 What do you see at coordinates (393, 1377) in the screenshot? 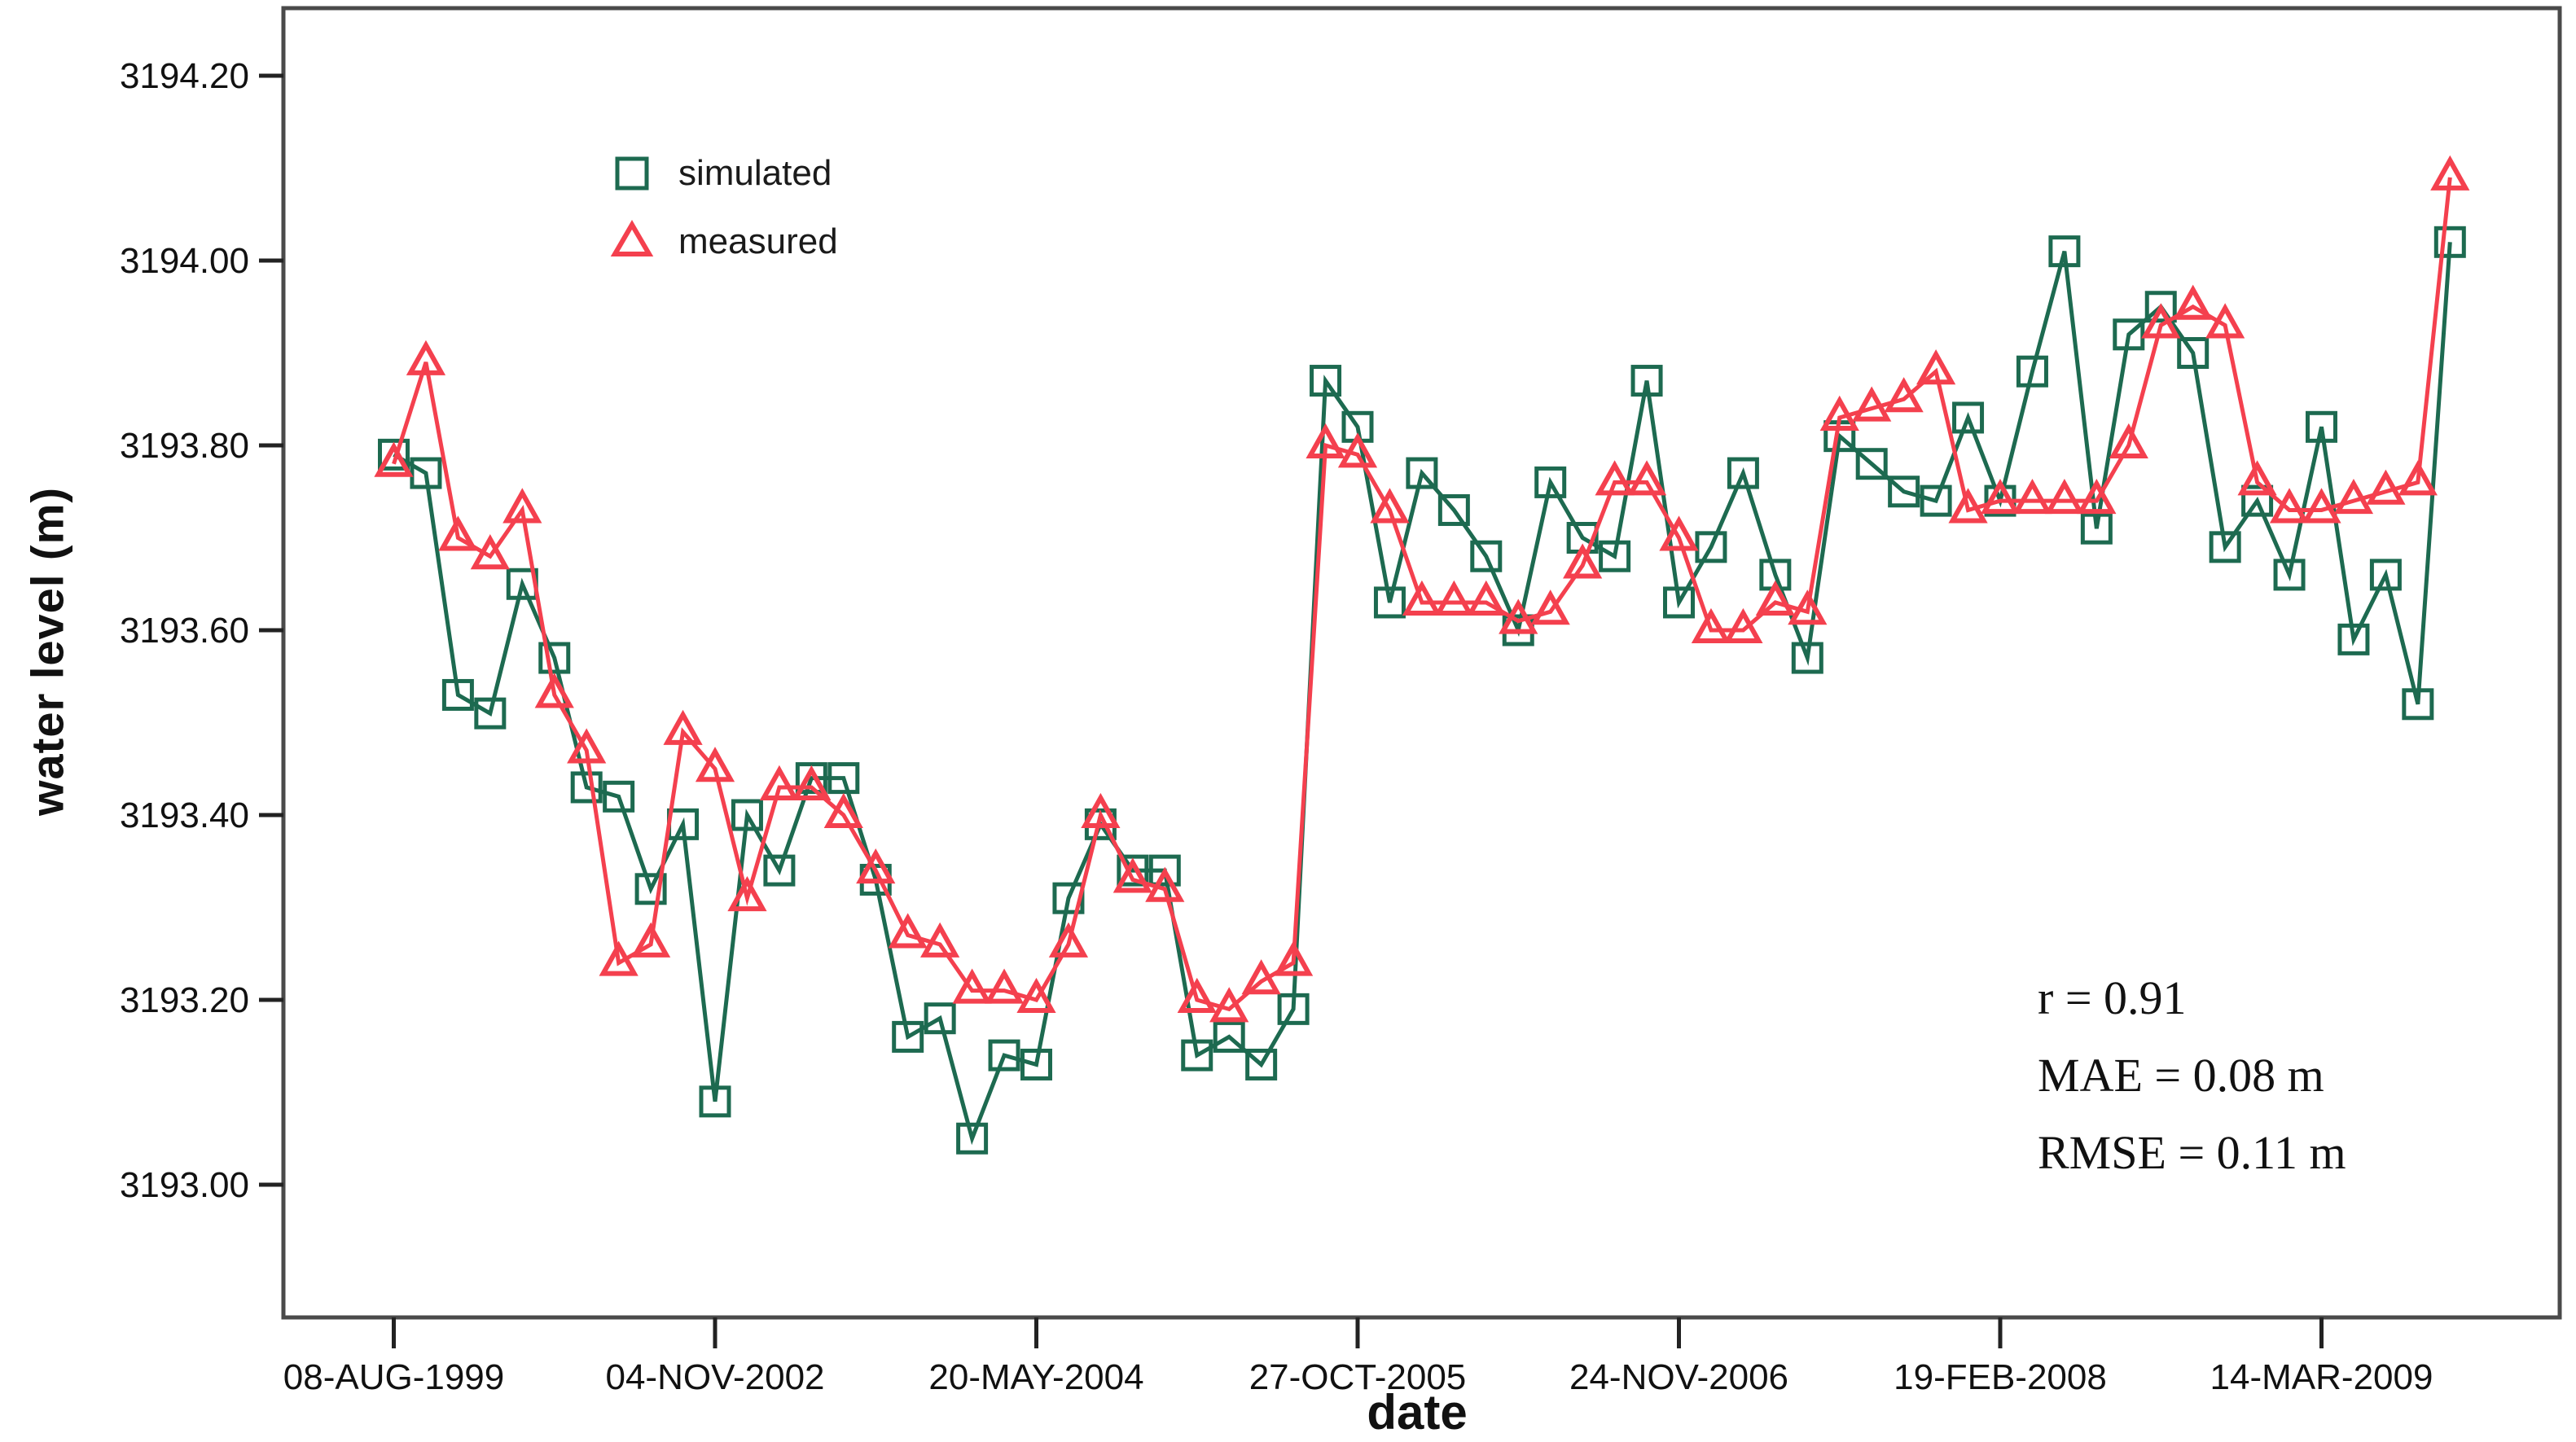
I see `x-tick-label: 08-AUG-1999` at bounding box center [393, 1377].